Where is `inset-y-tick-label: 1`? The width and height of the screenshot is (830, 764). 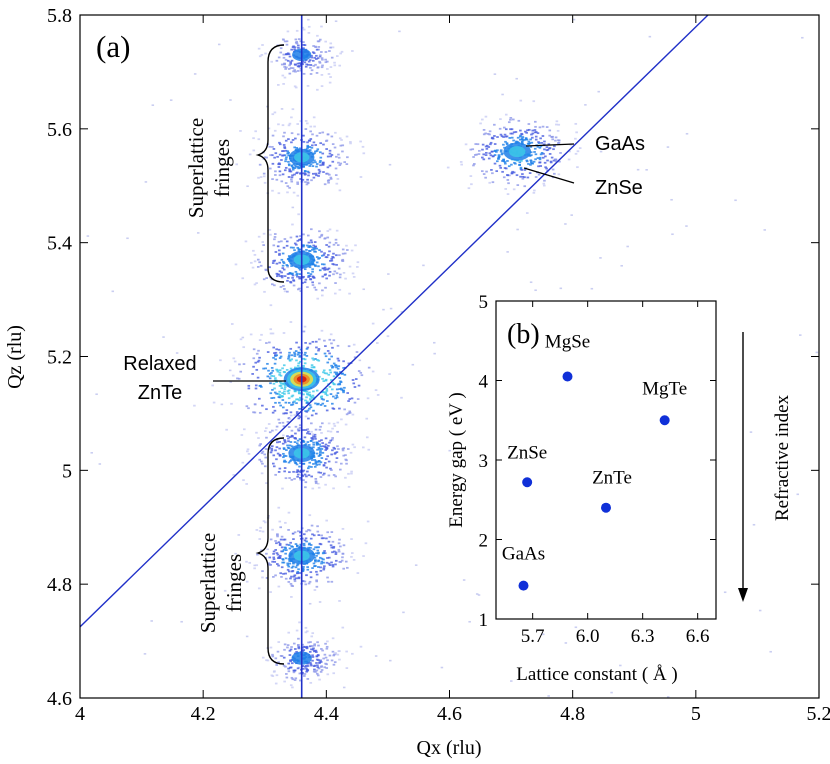 inset-y-tick-label: 1 is located at coordinates (484, 620).